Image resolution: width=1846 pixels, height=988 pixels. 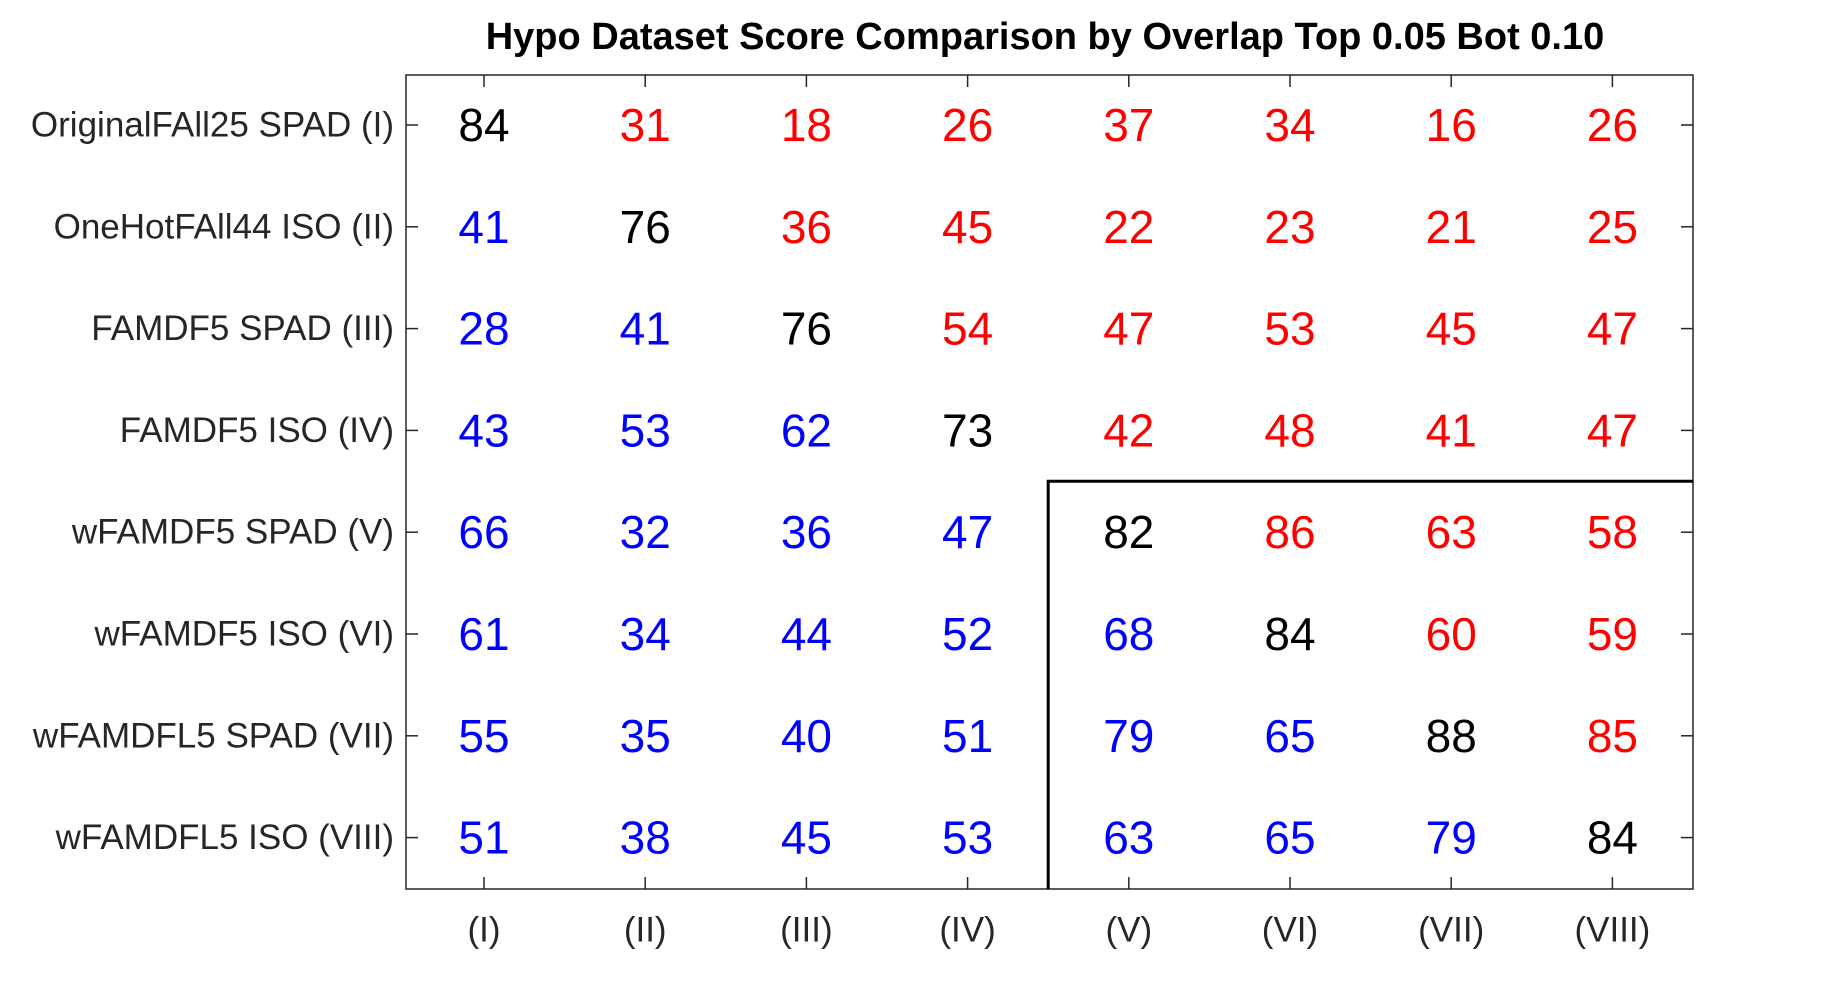 What do you see at coordinates (645, 125) in the screenshot?
I see `table-cell: 31` at bounding box center [645, 125].